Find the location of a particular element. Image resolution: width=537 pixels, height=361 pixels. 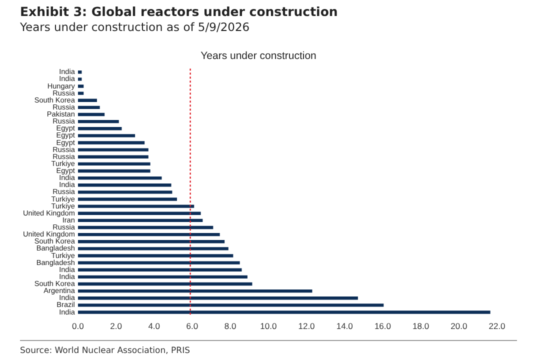

x-tick-label: 6.0 is located at coordinates (192, 326).